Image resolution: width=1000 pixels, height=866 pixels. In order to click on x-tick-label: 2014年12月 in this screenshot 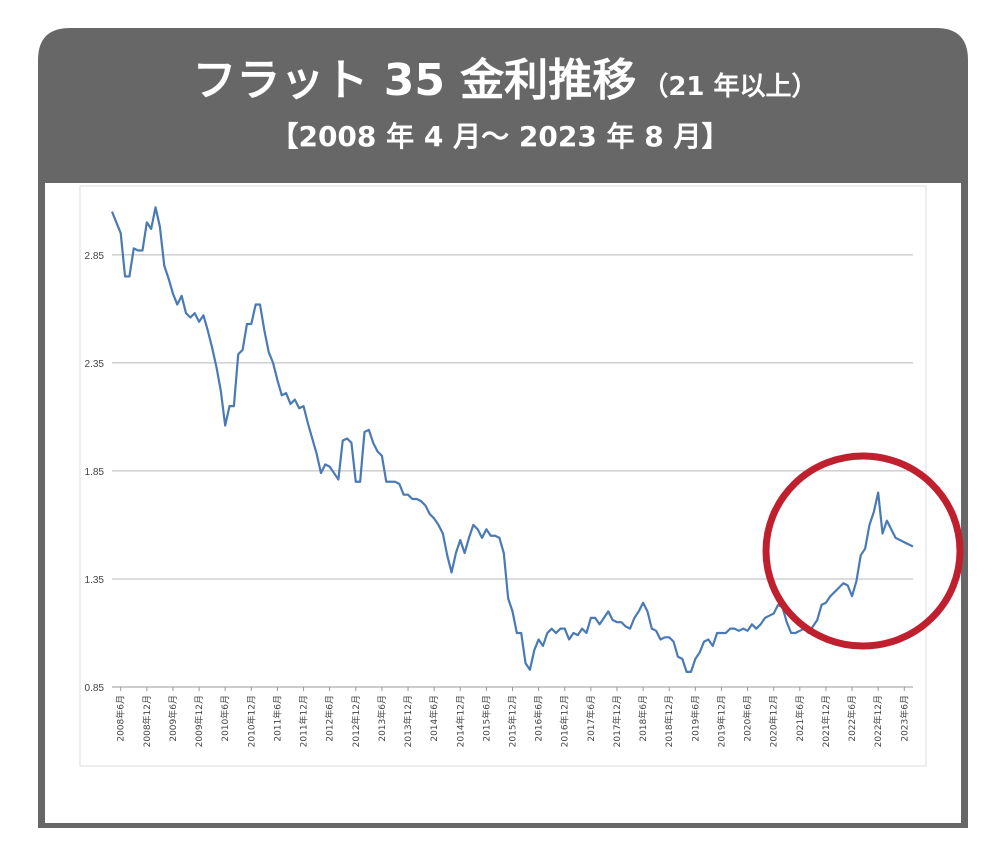, I will do `click(460, 721)`.